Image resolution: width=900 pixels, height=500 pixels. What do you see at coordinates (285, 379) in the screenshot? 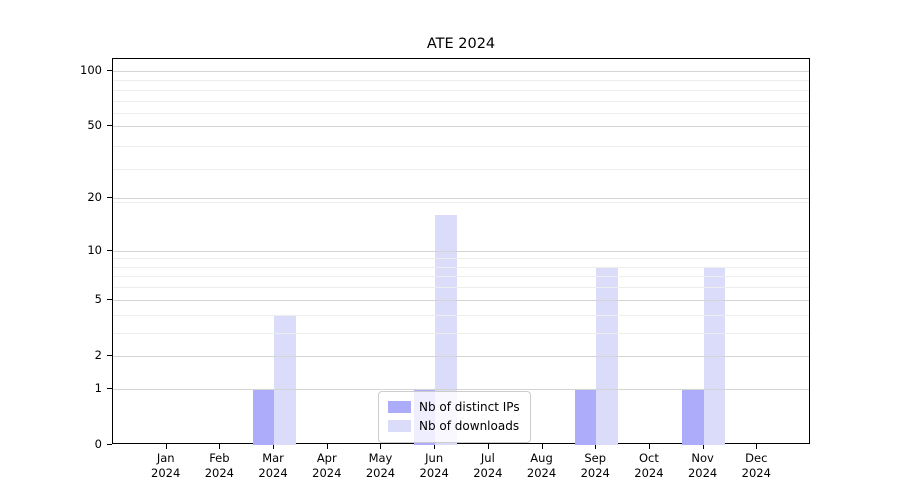
I see `bar-nb-of-downloads-mar` at bounding box center [285, 379].